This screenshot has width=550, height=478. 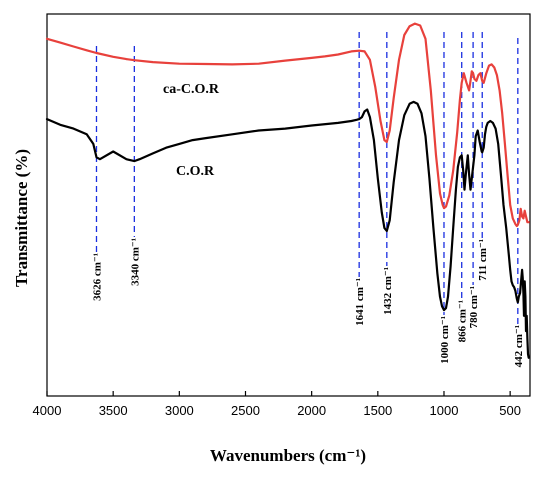 I want to click on series-label-ca-cor: ca-C.O.R, so click(x=191, y=89).